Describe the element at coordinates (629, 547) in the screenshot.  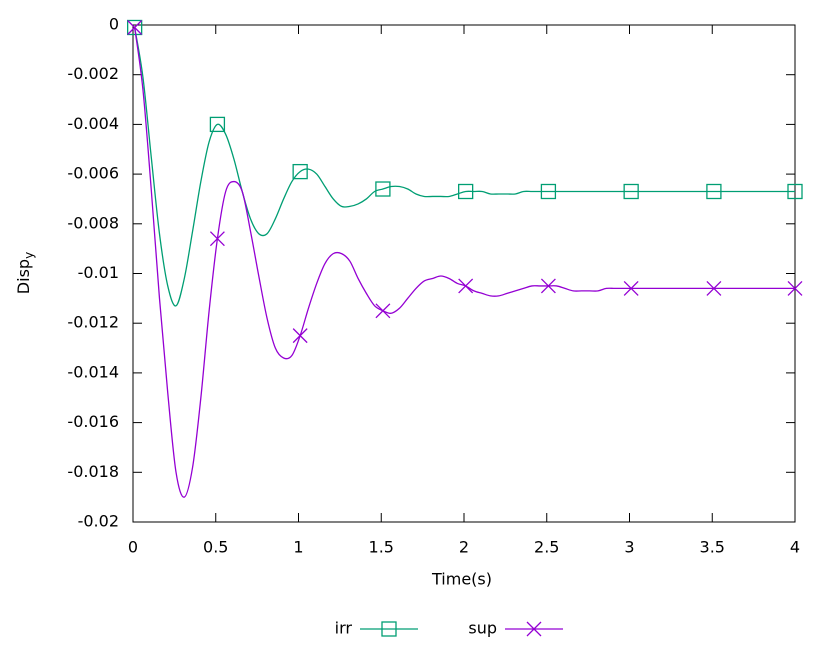
I see `x-tick-label: 3` at that location.